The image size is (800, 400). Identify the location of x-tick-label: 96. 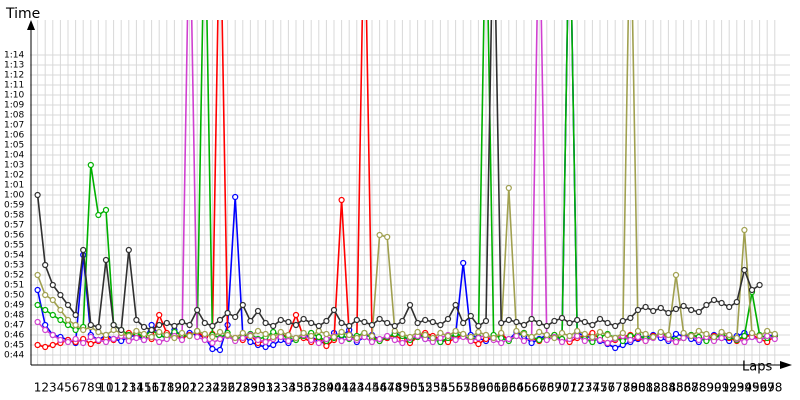
(759, 388).